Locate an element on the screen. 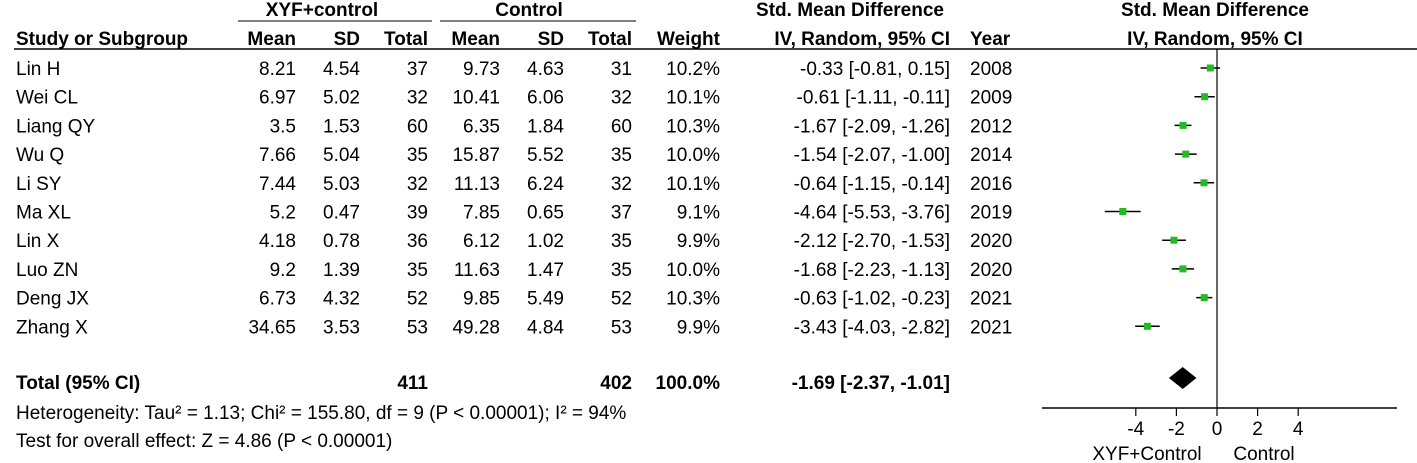 The width and height of the screenshot is (1417, 463). study-year: 2019 is located at coordinates (991, 213).